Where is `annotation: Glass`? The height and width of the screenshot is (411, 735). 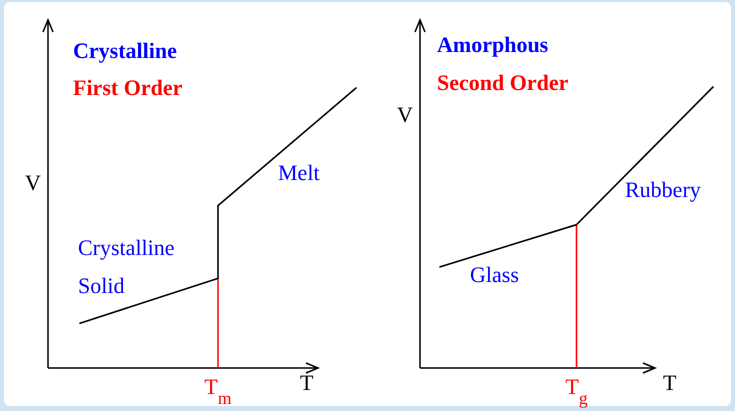
annotation: Glass is located at coordinates (494, 274).